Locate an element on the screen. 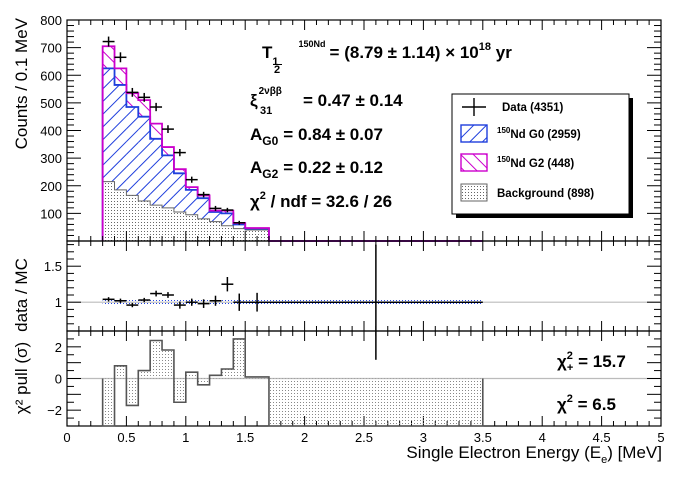  xi-subscript: 31 is located at coordinates (266, 111).